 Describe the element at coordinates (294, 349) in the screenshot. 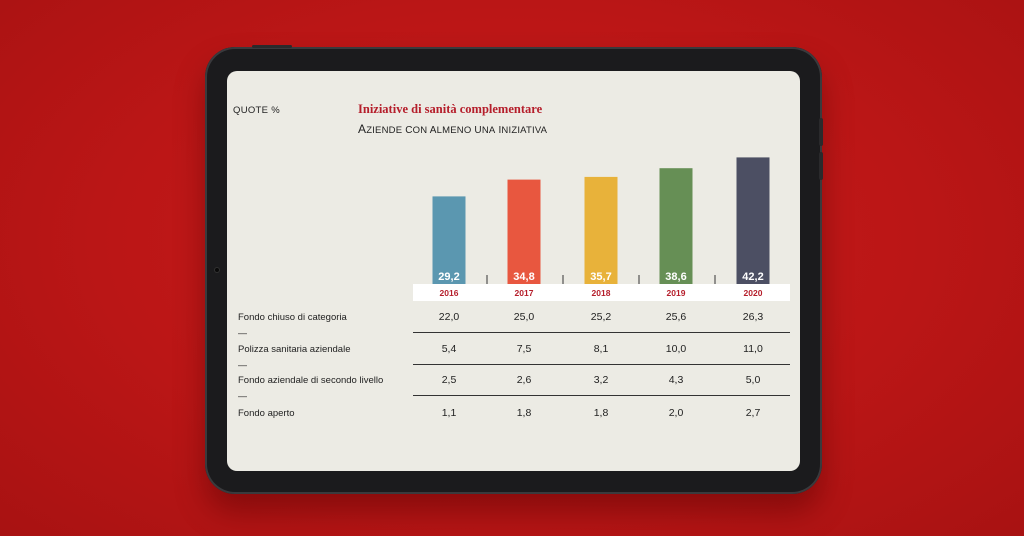

I see `table-row-label: Polizza sanitaria aziendale` at that location.